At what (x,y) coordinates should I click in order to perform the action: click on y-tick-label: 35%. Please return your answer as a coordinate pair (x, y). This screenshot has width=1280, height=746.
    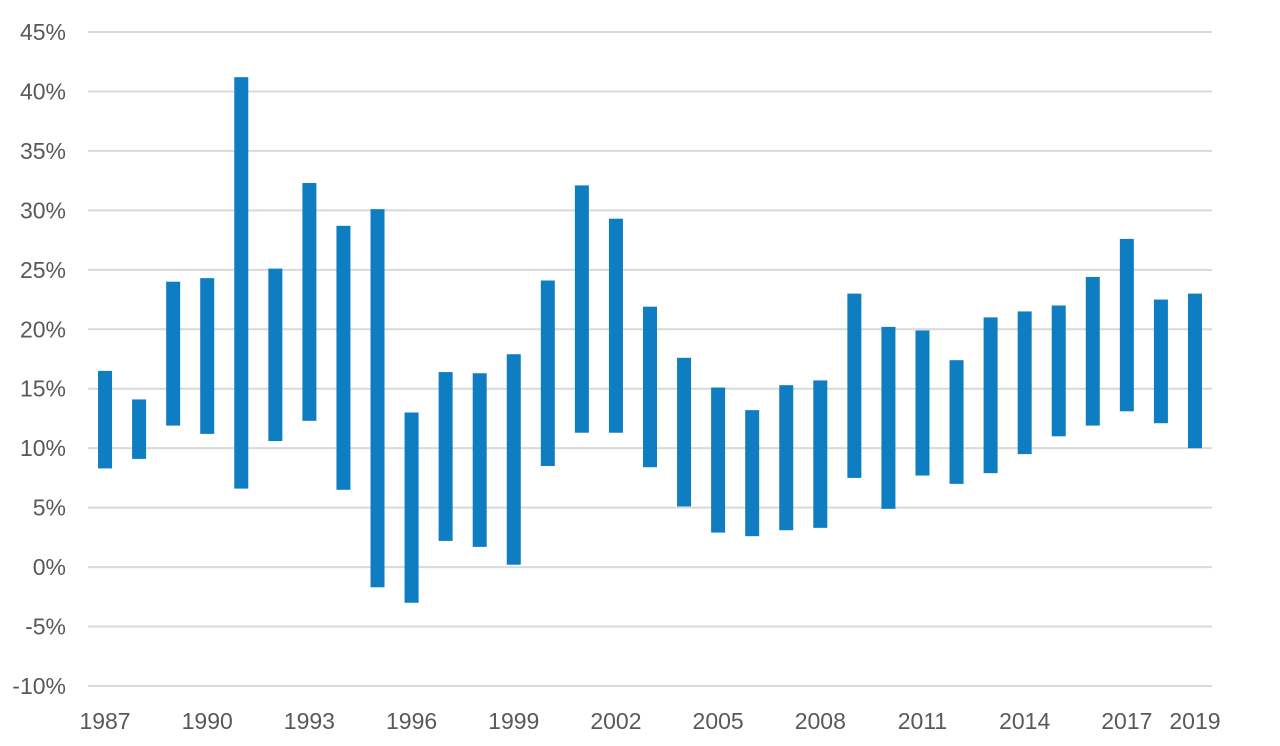
    Looking at the image, I should click on (43, 151).